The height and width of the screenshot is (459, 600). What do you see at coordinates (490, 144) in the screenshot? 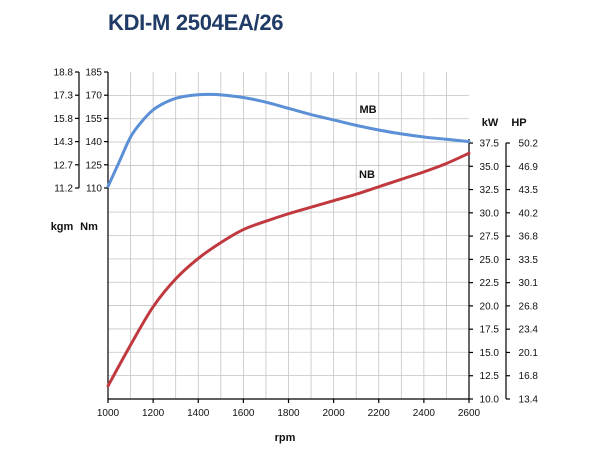
I see `kw-tick-label: 37.5` at bounding box center [490, 144].